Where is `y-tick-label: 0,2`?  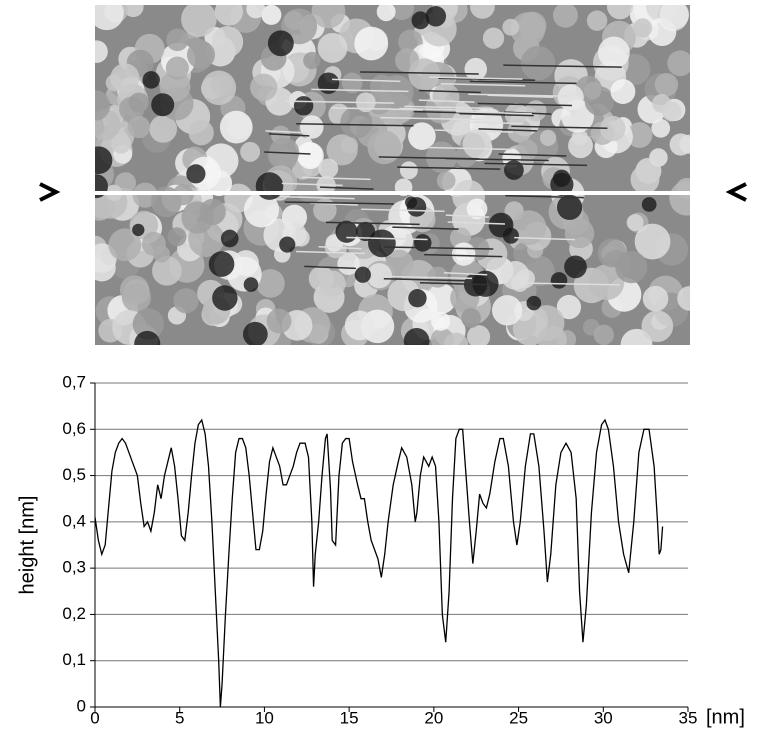
y-tick-label: 0,2 is located at coordinates (74, 613).